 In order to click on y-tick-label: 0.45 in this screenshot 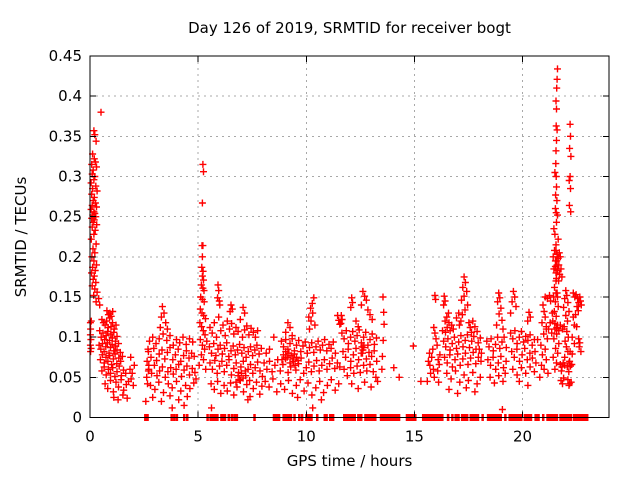, I will do `click(65, 56)`.